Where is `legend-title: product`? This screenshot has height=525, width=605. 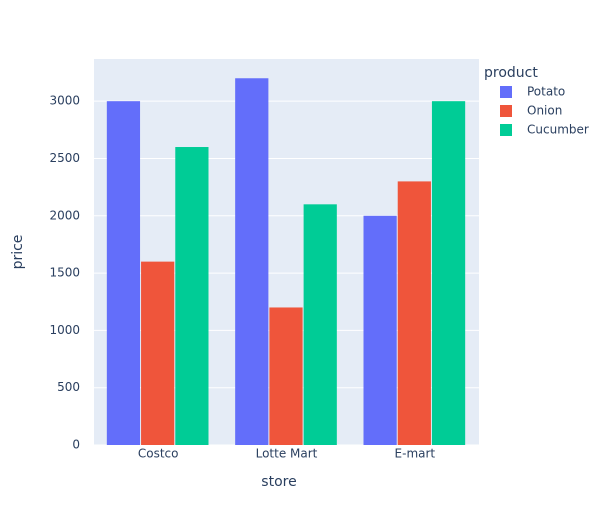
legend-title: product is located at coordinates (511, 73).